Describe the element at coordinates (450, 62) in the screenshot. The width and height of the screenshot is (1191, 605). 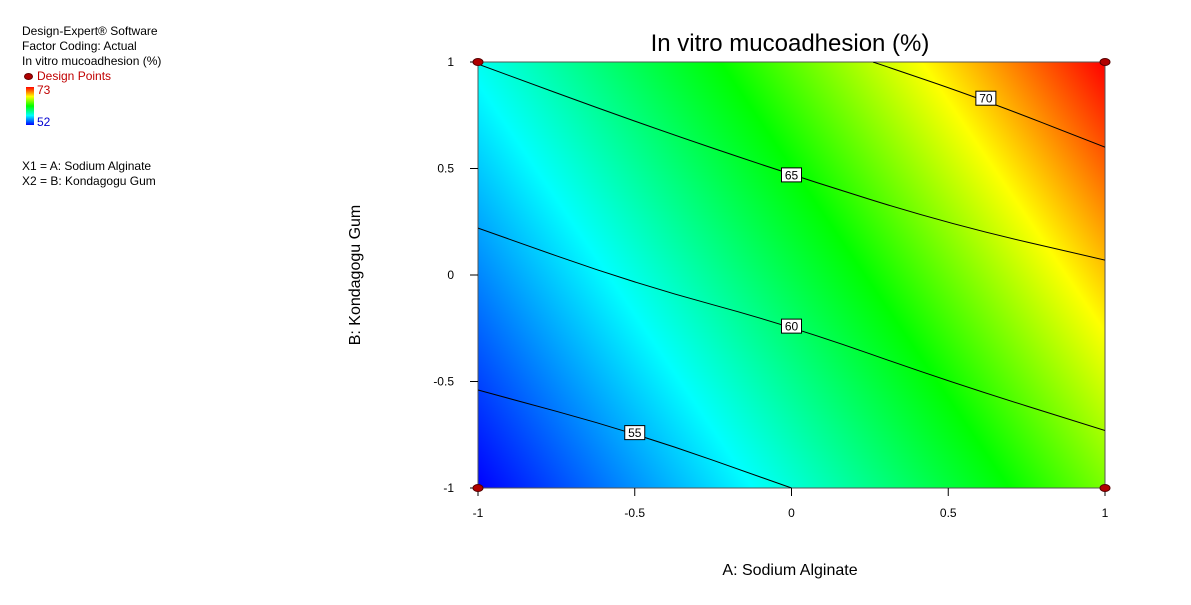
I see `y-tick-label: 1` at that location.